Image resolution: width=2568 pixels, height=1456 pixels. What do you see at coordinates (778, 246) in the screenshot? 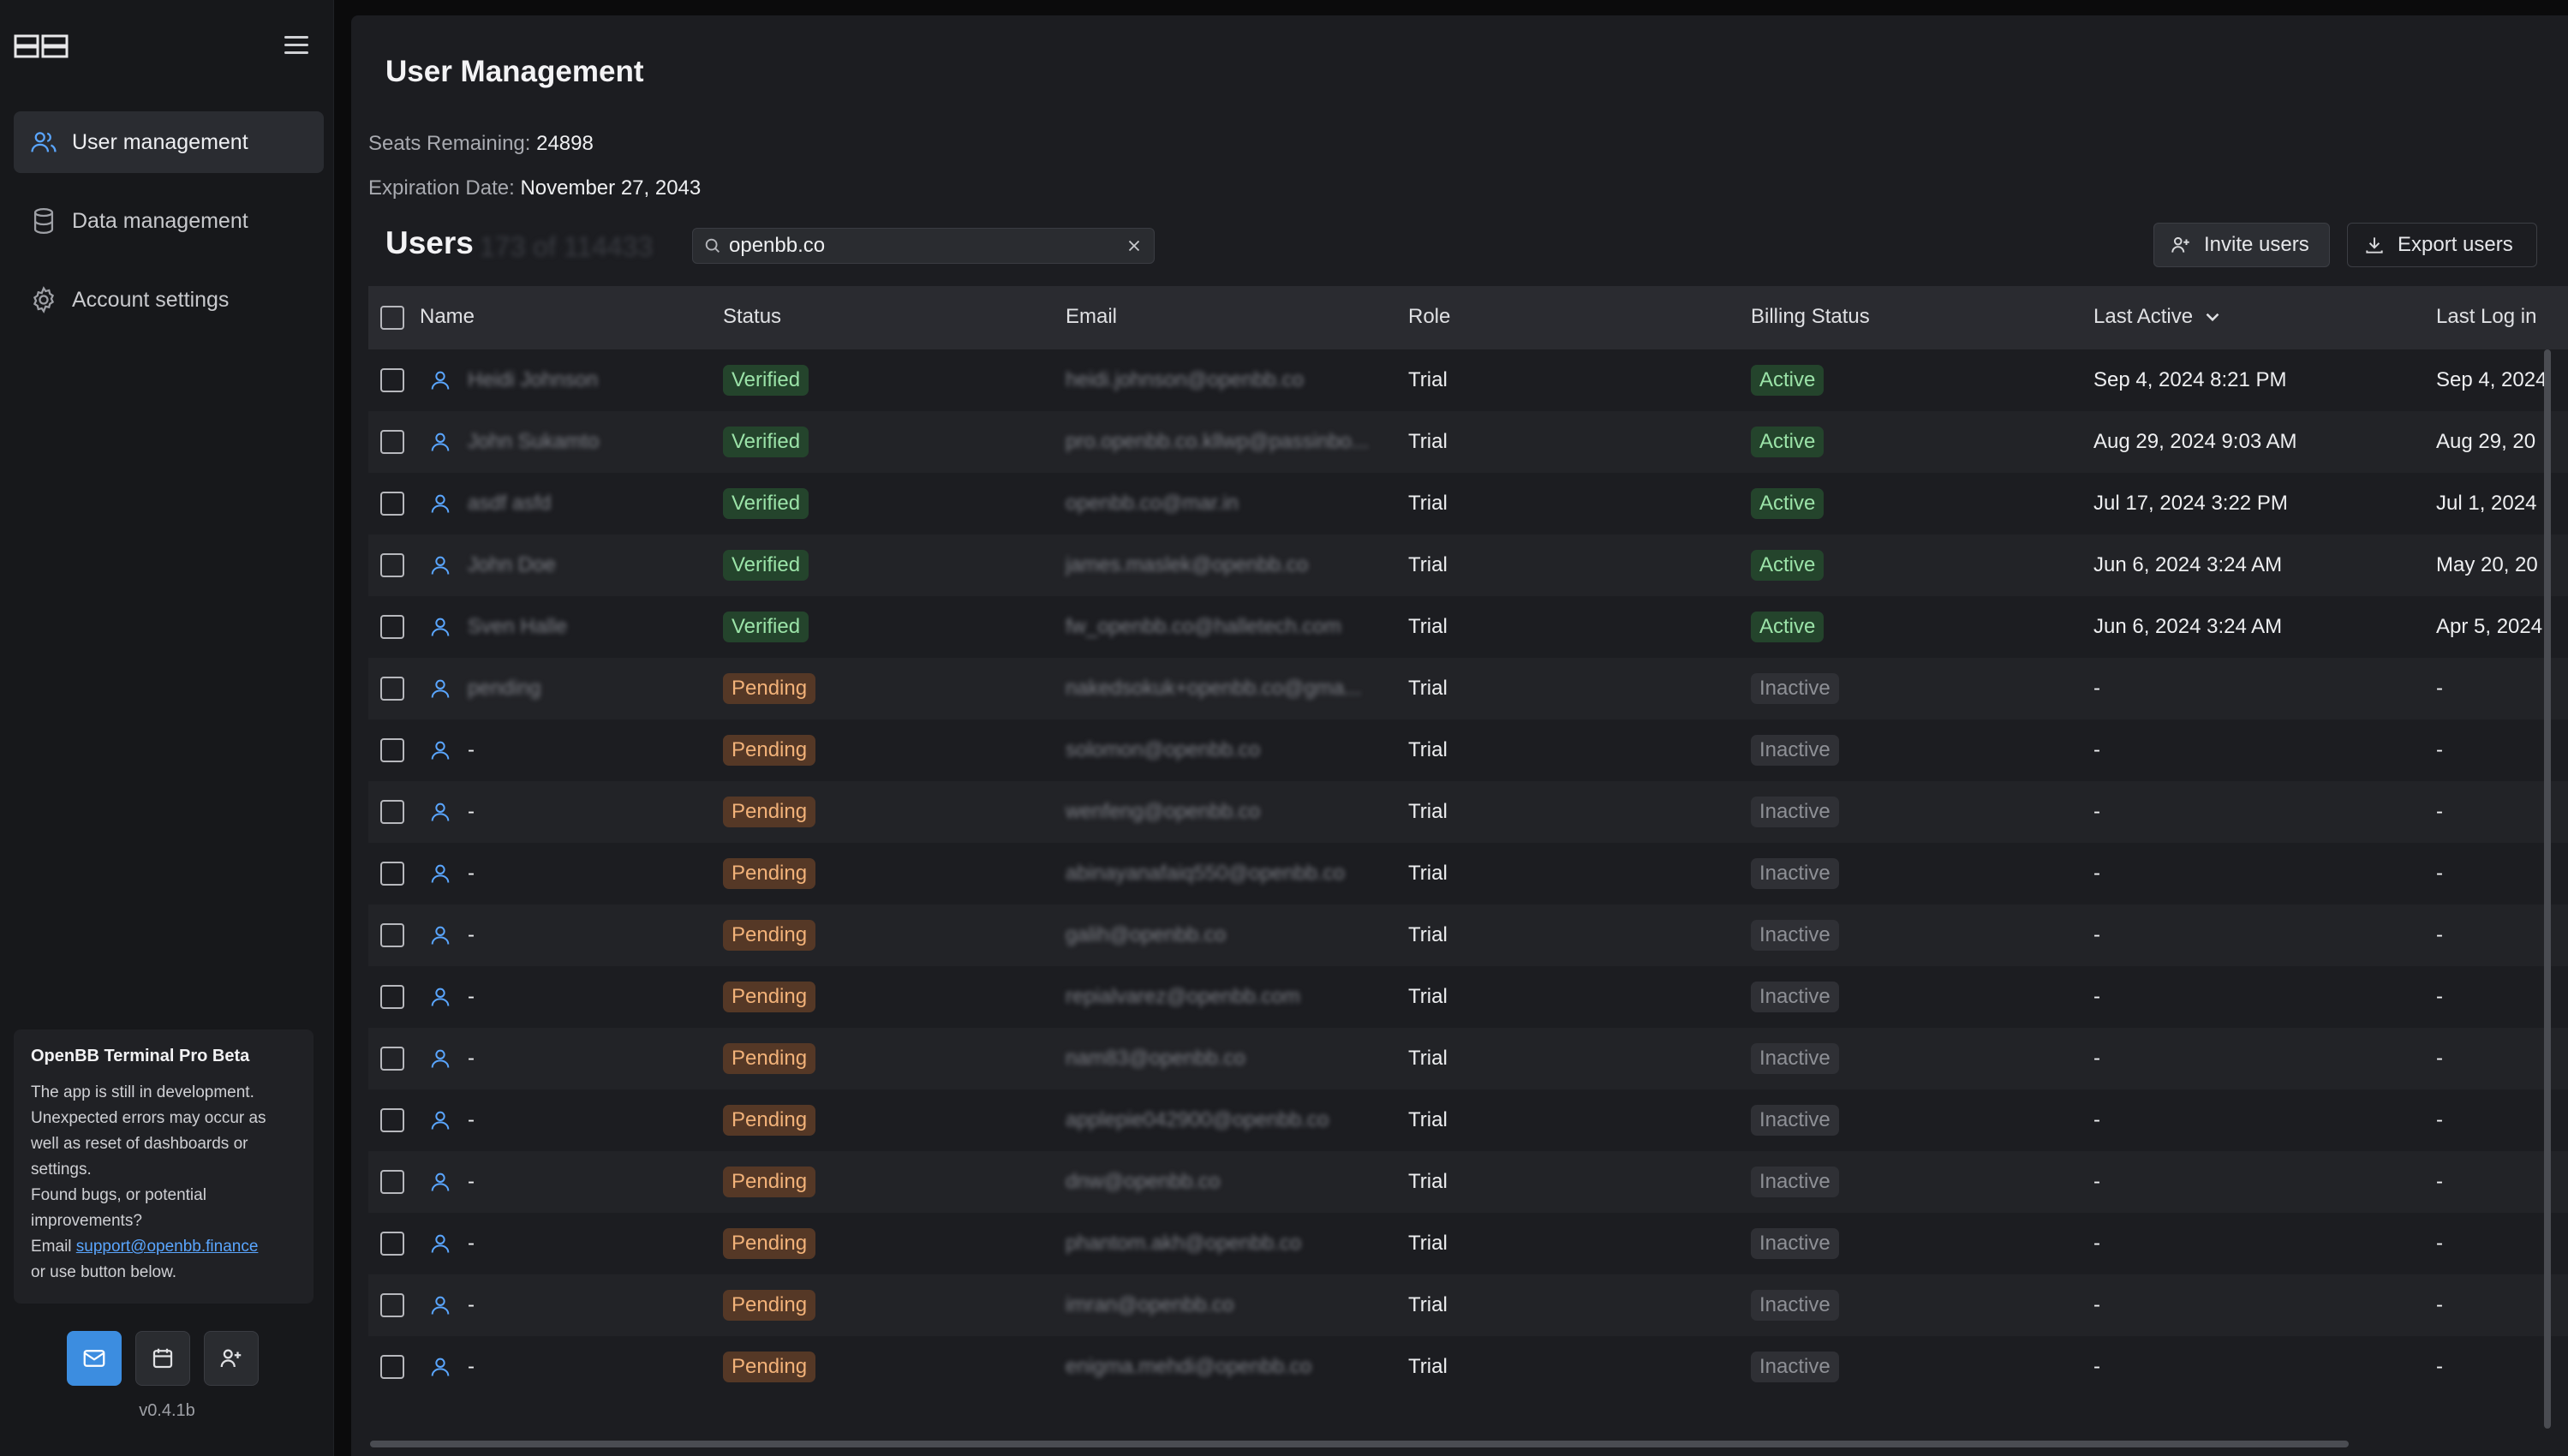
I see `search-input: openbb.co` at bounding box center [778, 246].